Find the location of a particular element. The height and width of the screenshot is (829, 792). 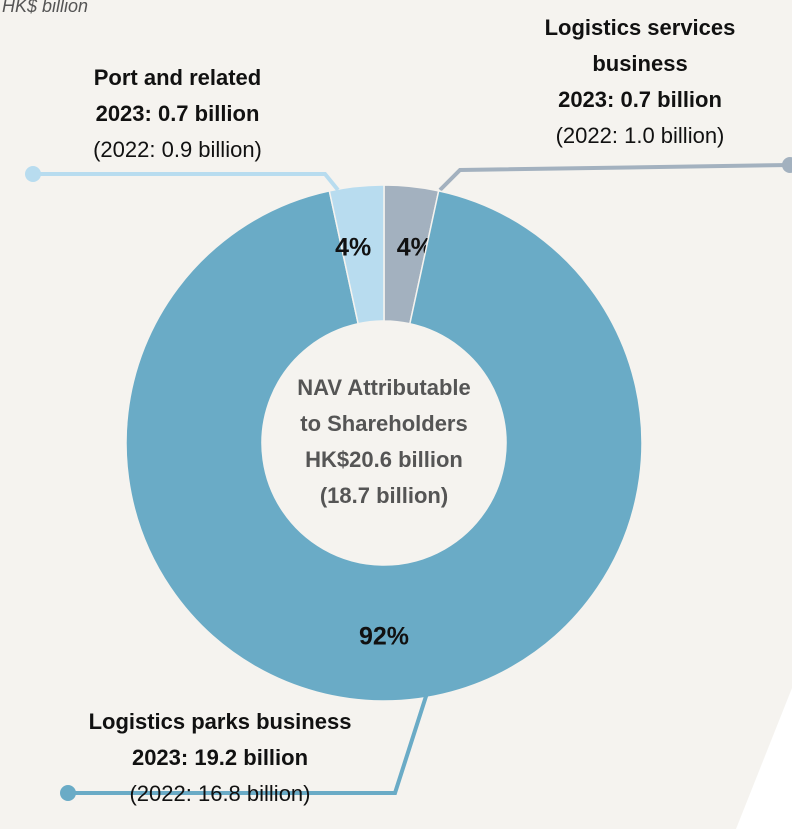

center-label: (18.7 billion) is located at coordinates (384, 495).